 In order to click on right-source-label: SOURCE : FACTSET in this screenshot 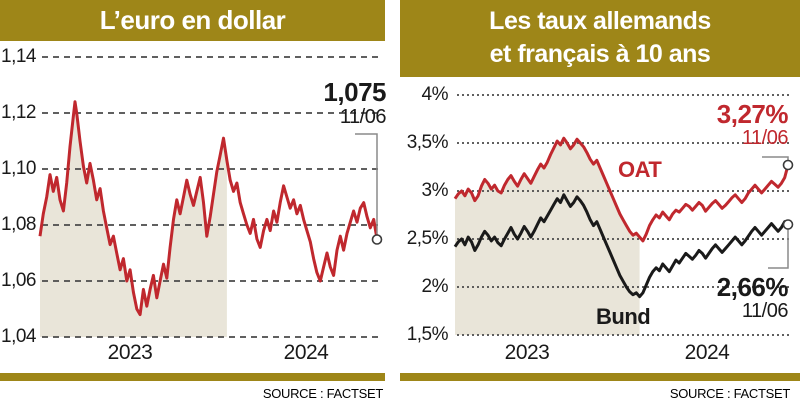, I will do `click(729, 393)`.